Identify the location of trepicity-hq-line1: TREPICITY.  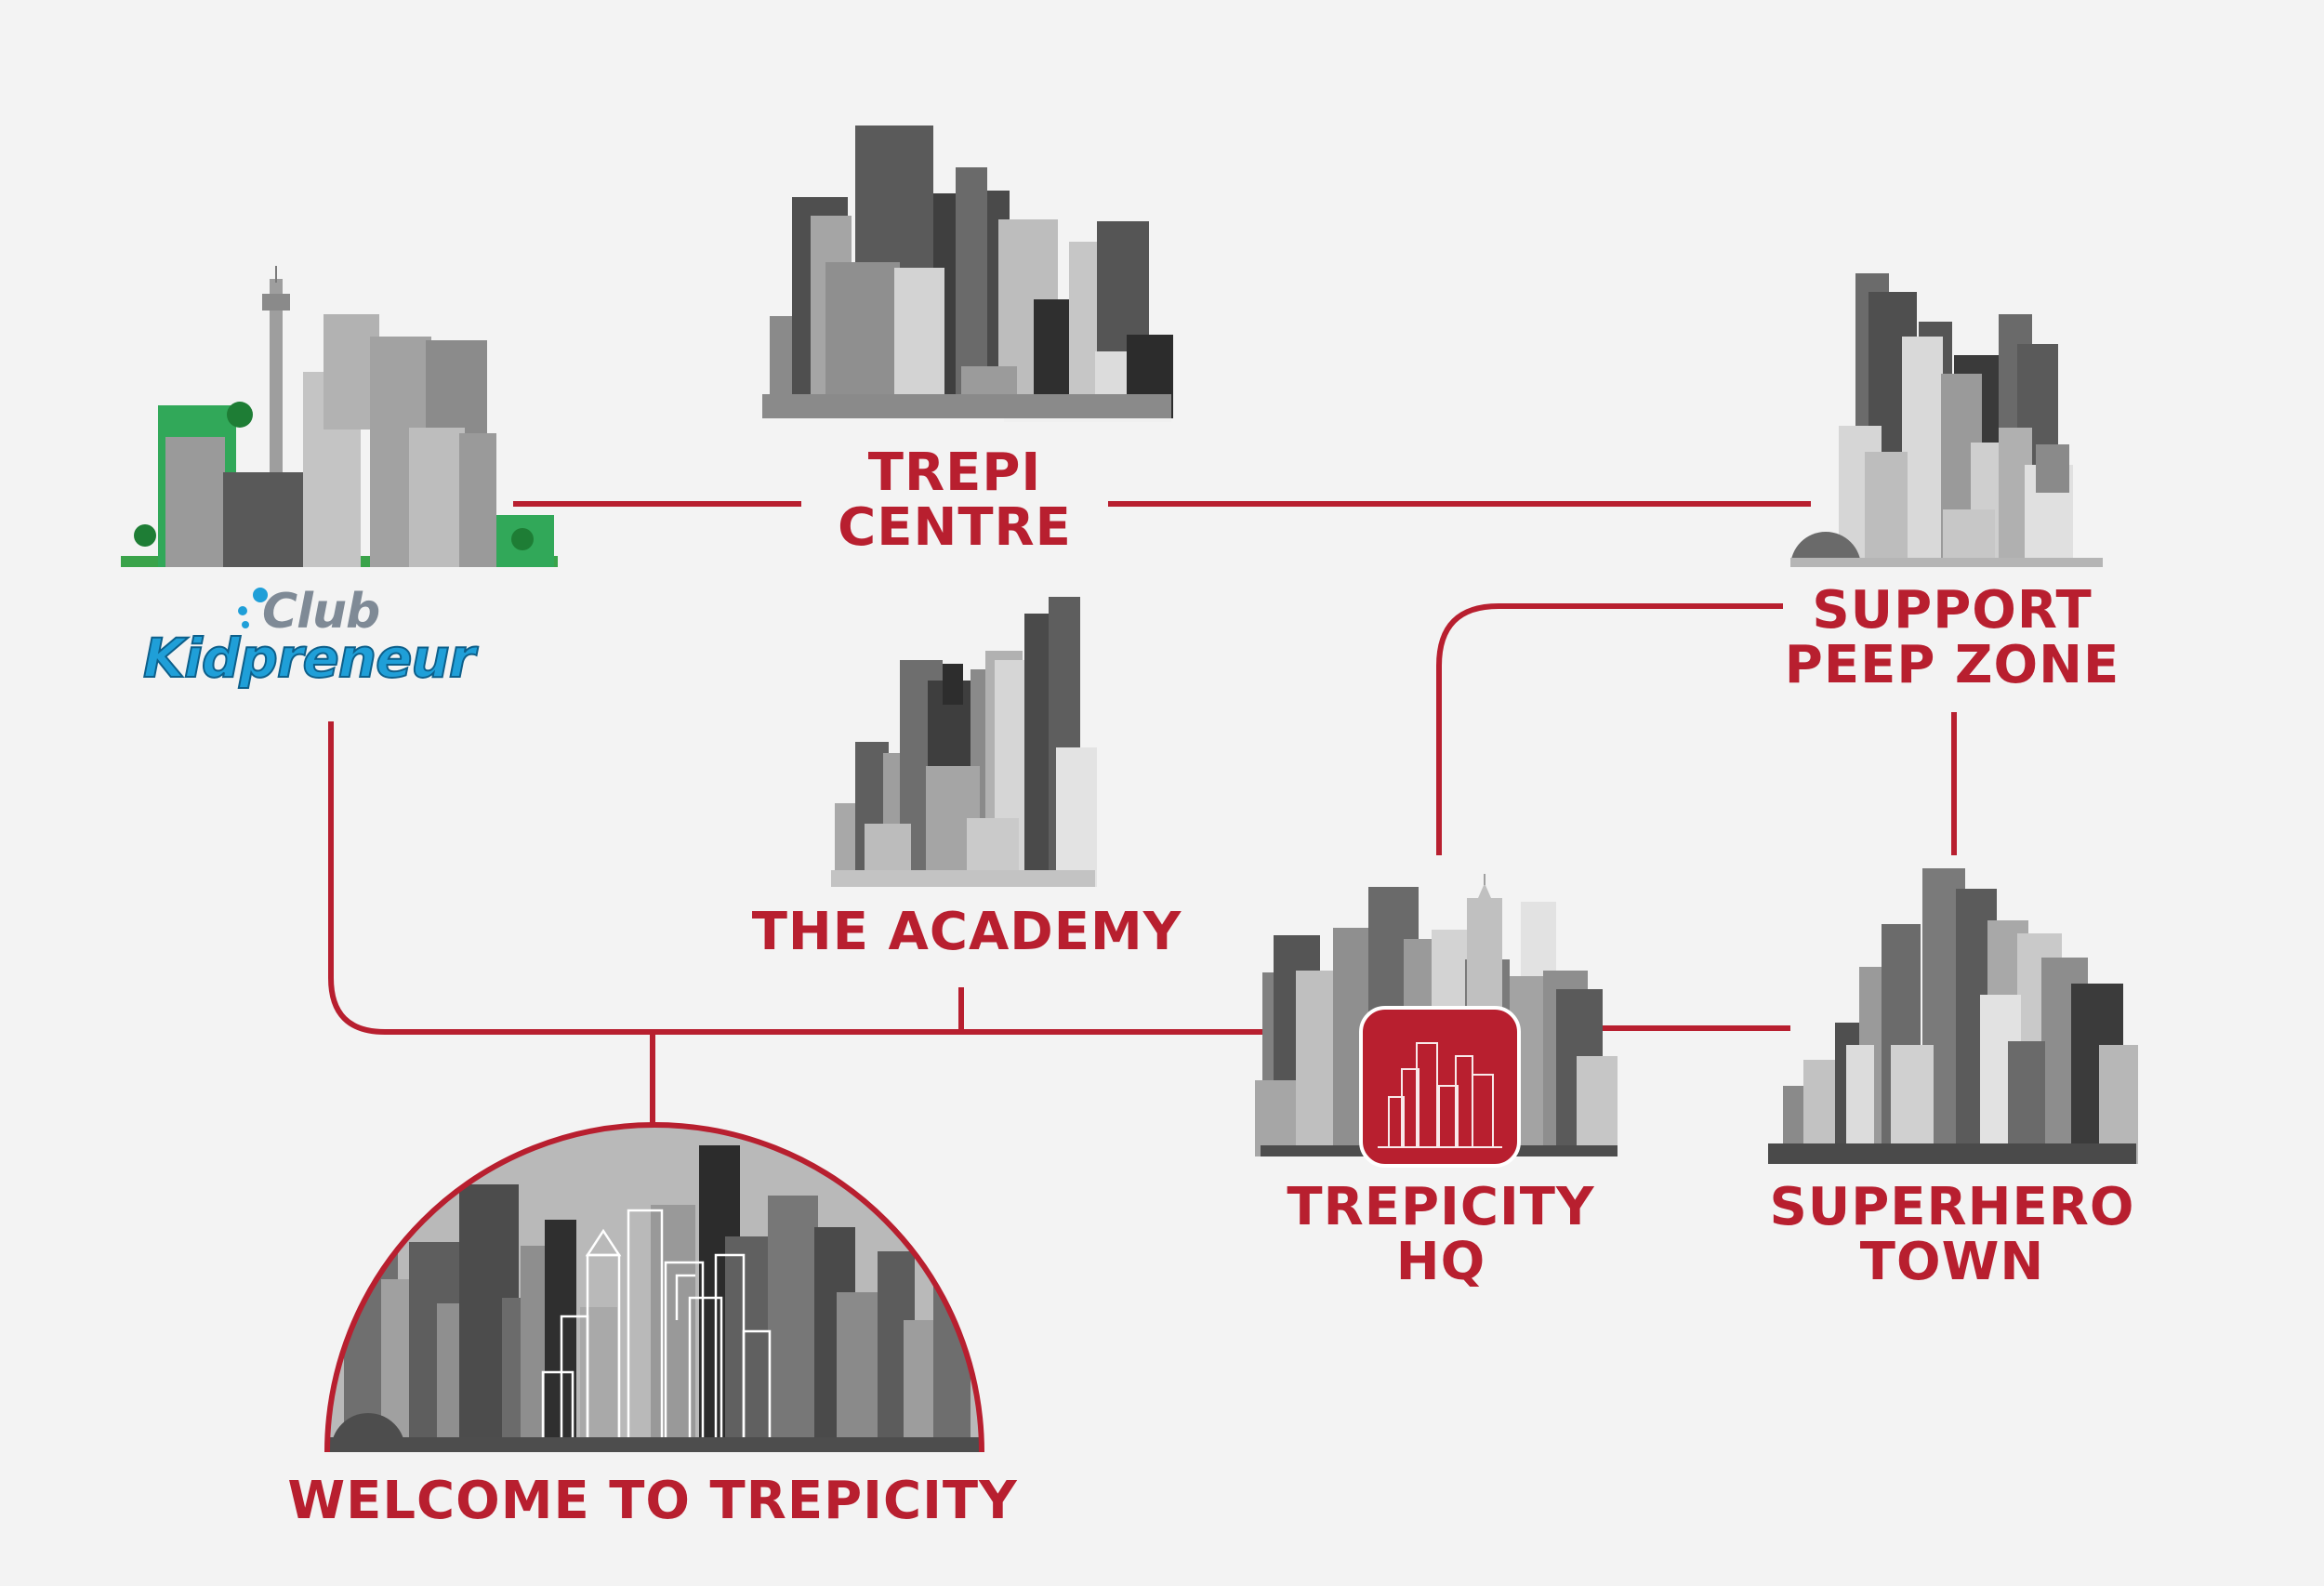
(1441, 1207).